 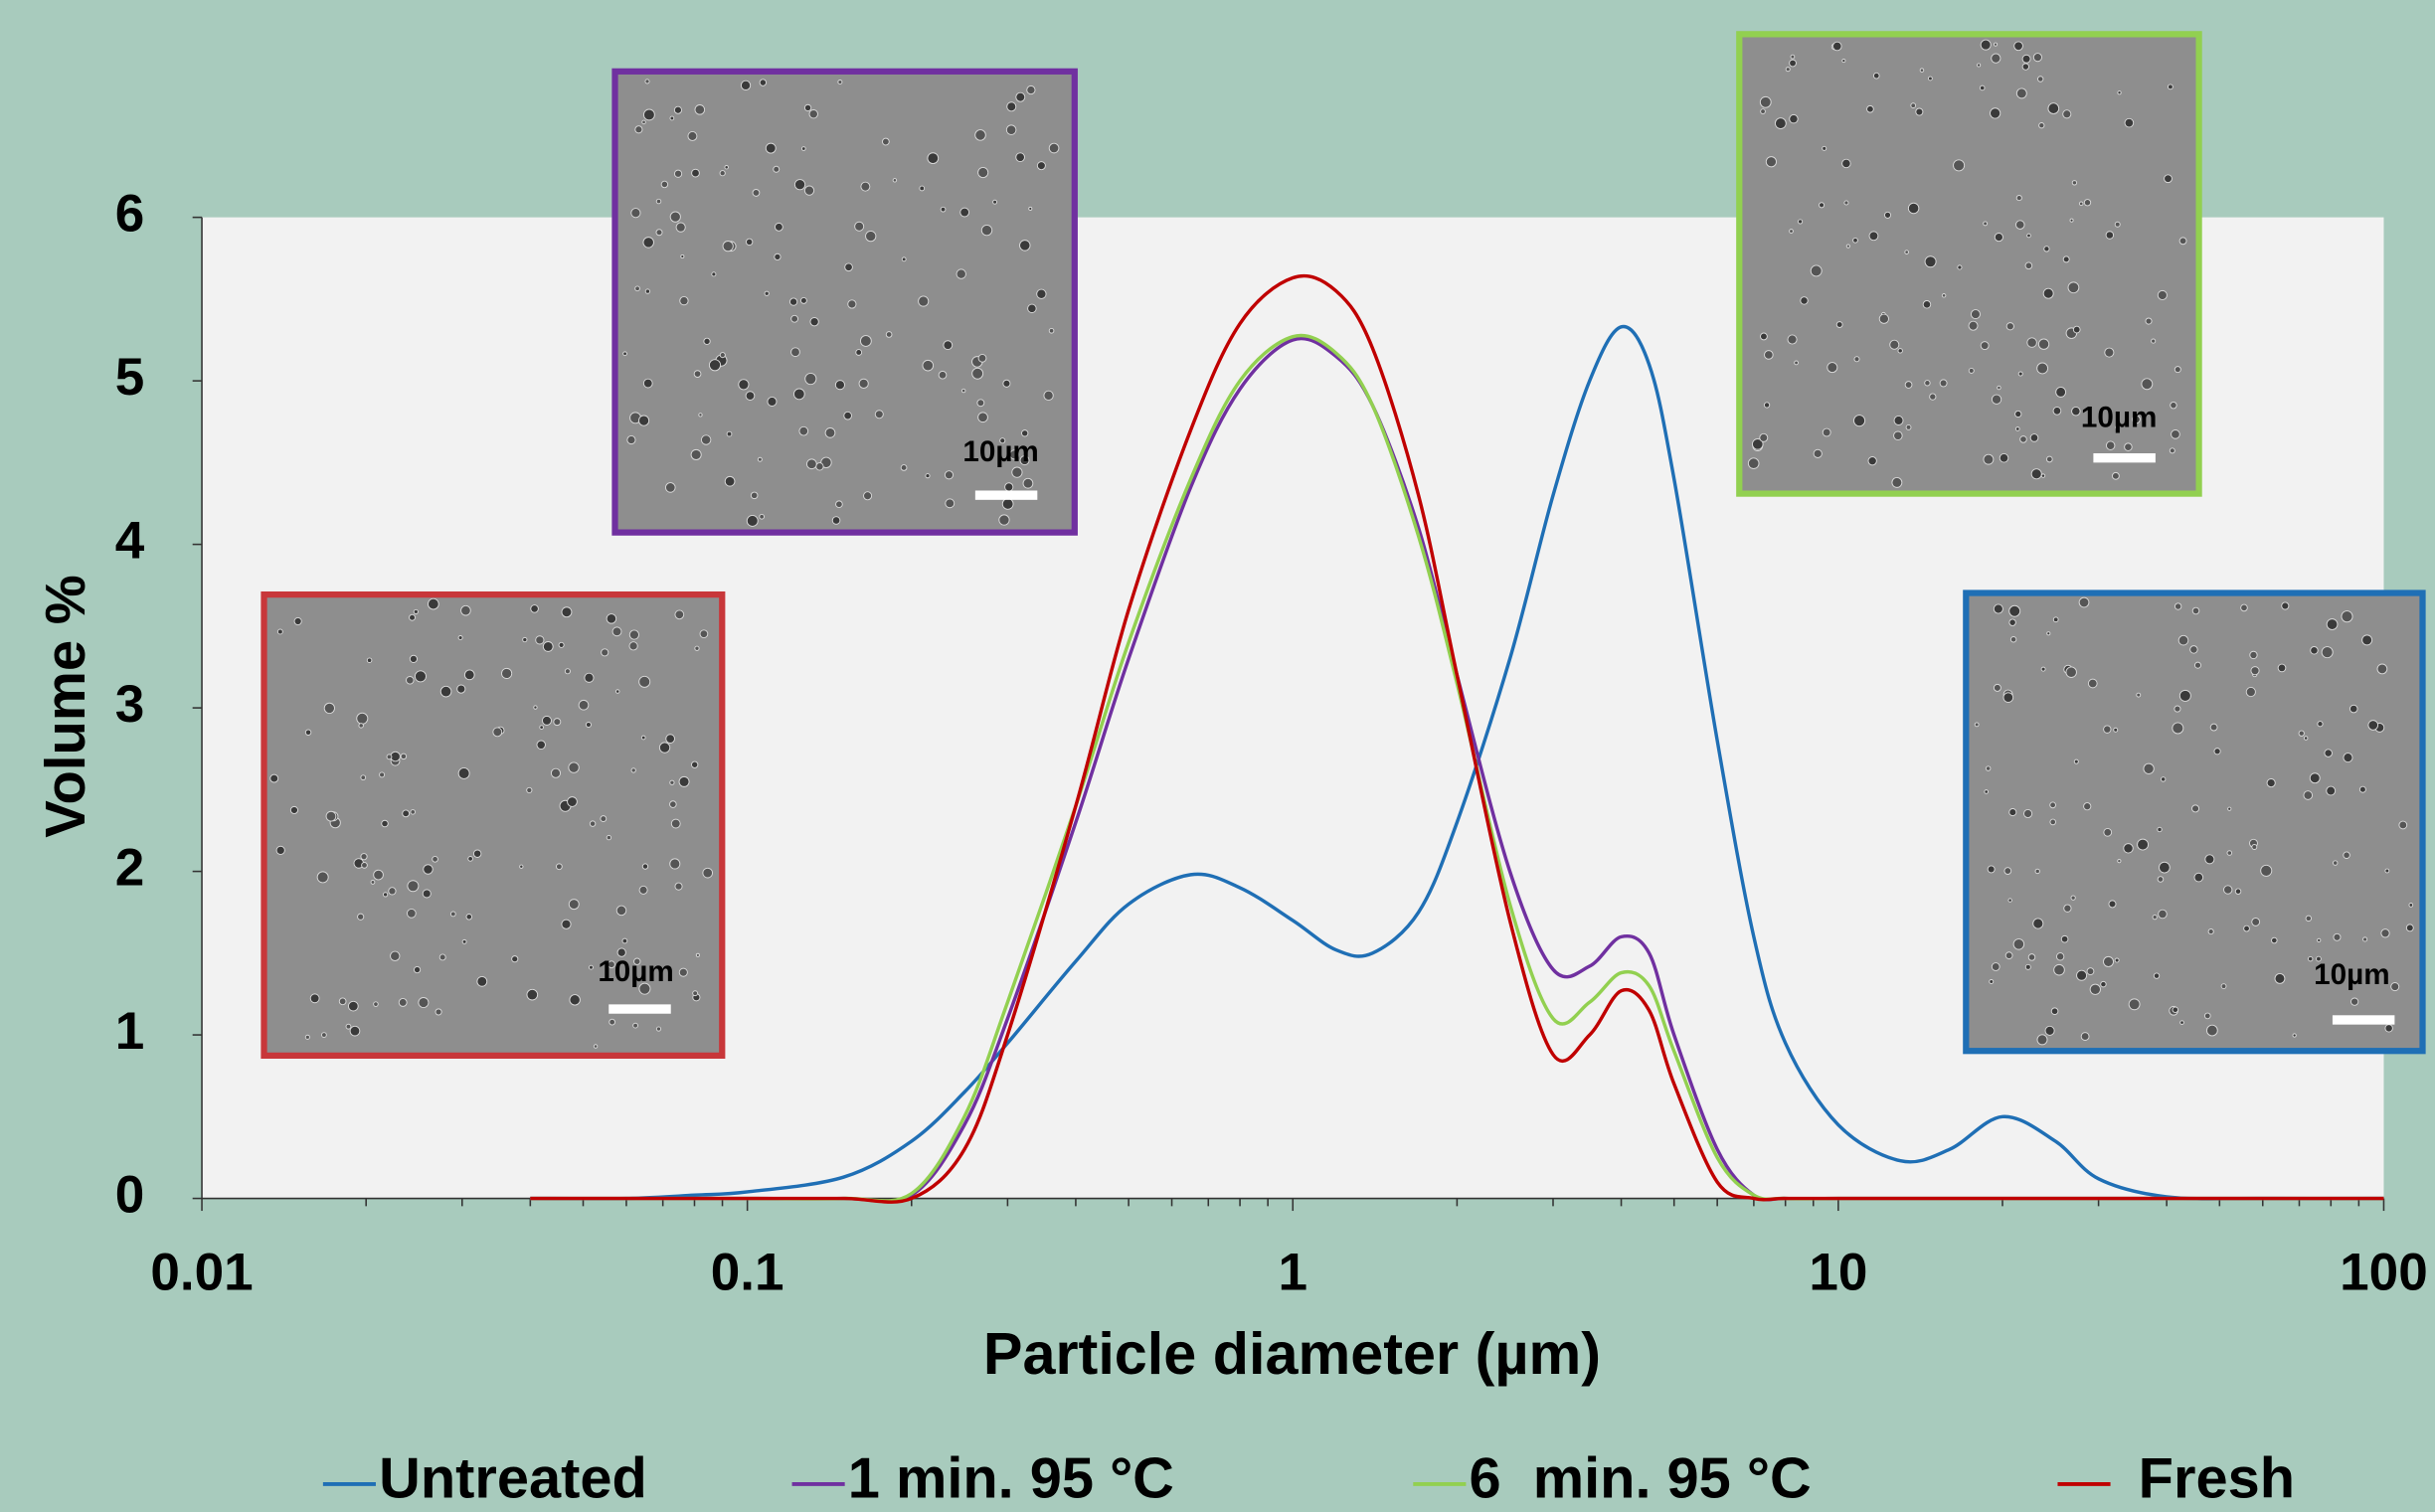 What do you see at coordinates (130, 704) in the screenshot?
I see `y-tick-label: 3` at bounding box center [130, 704].